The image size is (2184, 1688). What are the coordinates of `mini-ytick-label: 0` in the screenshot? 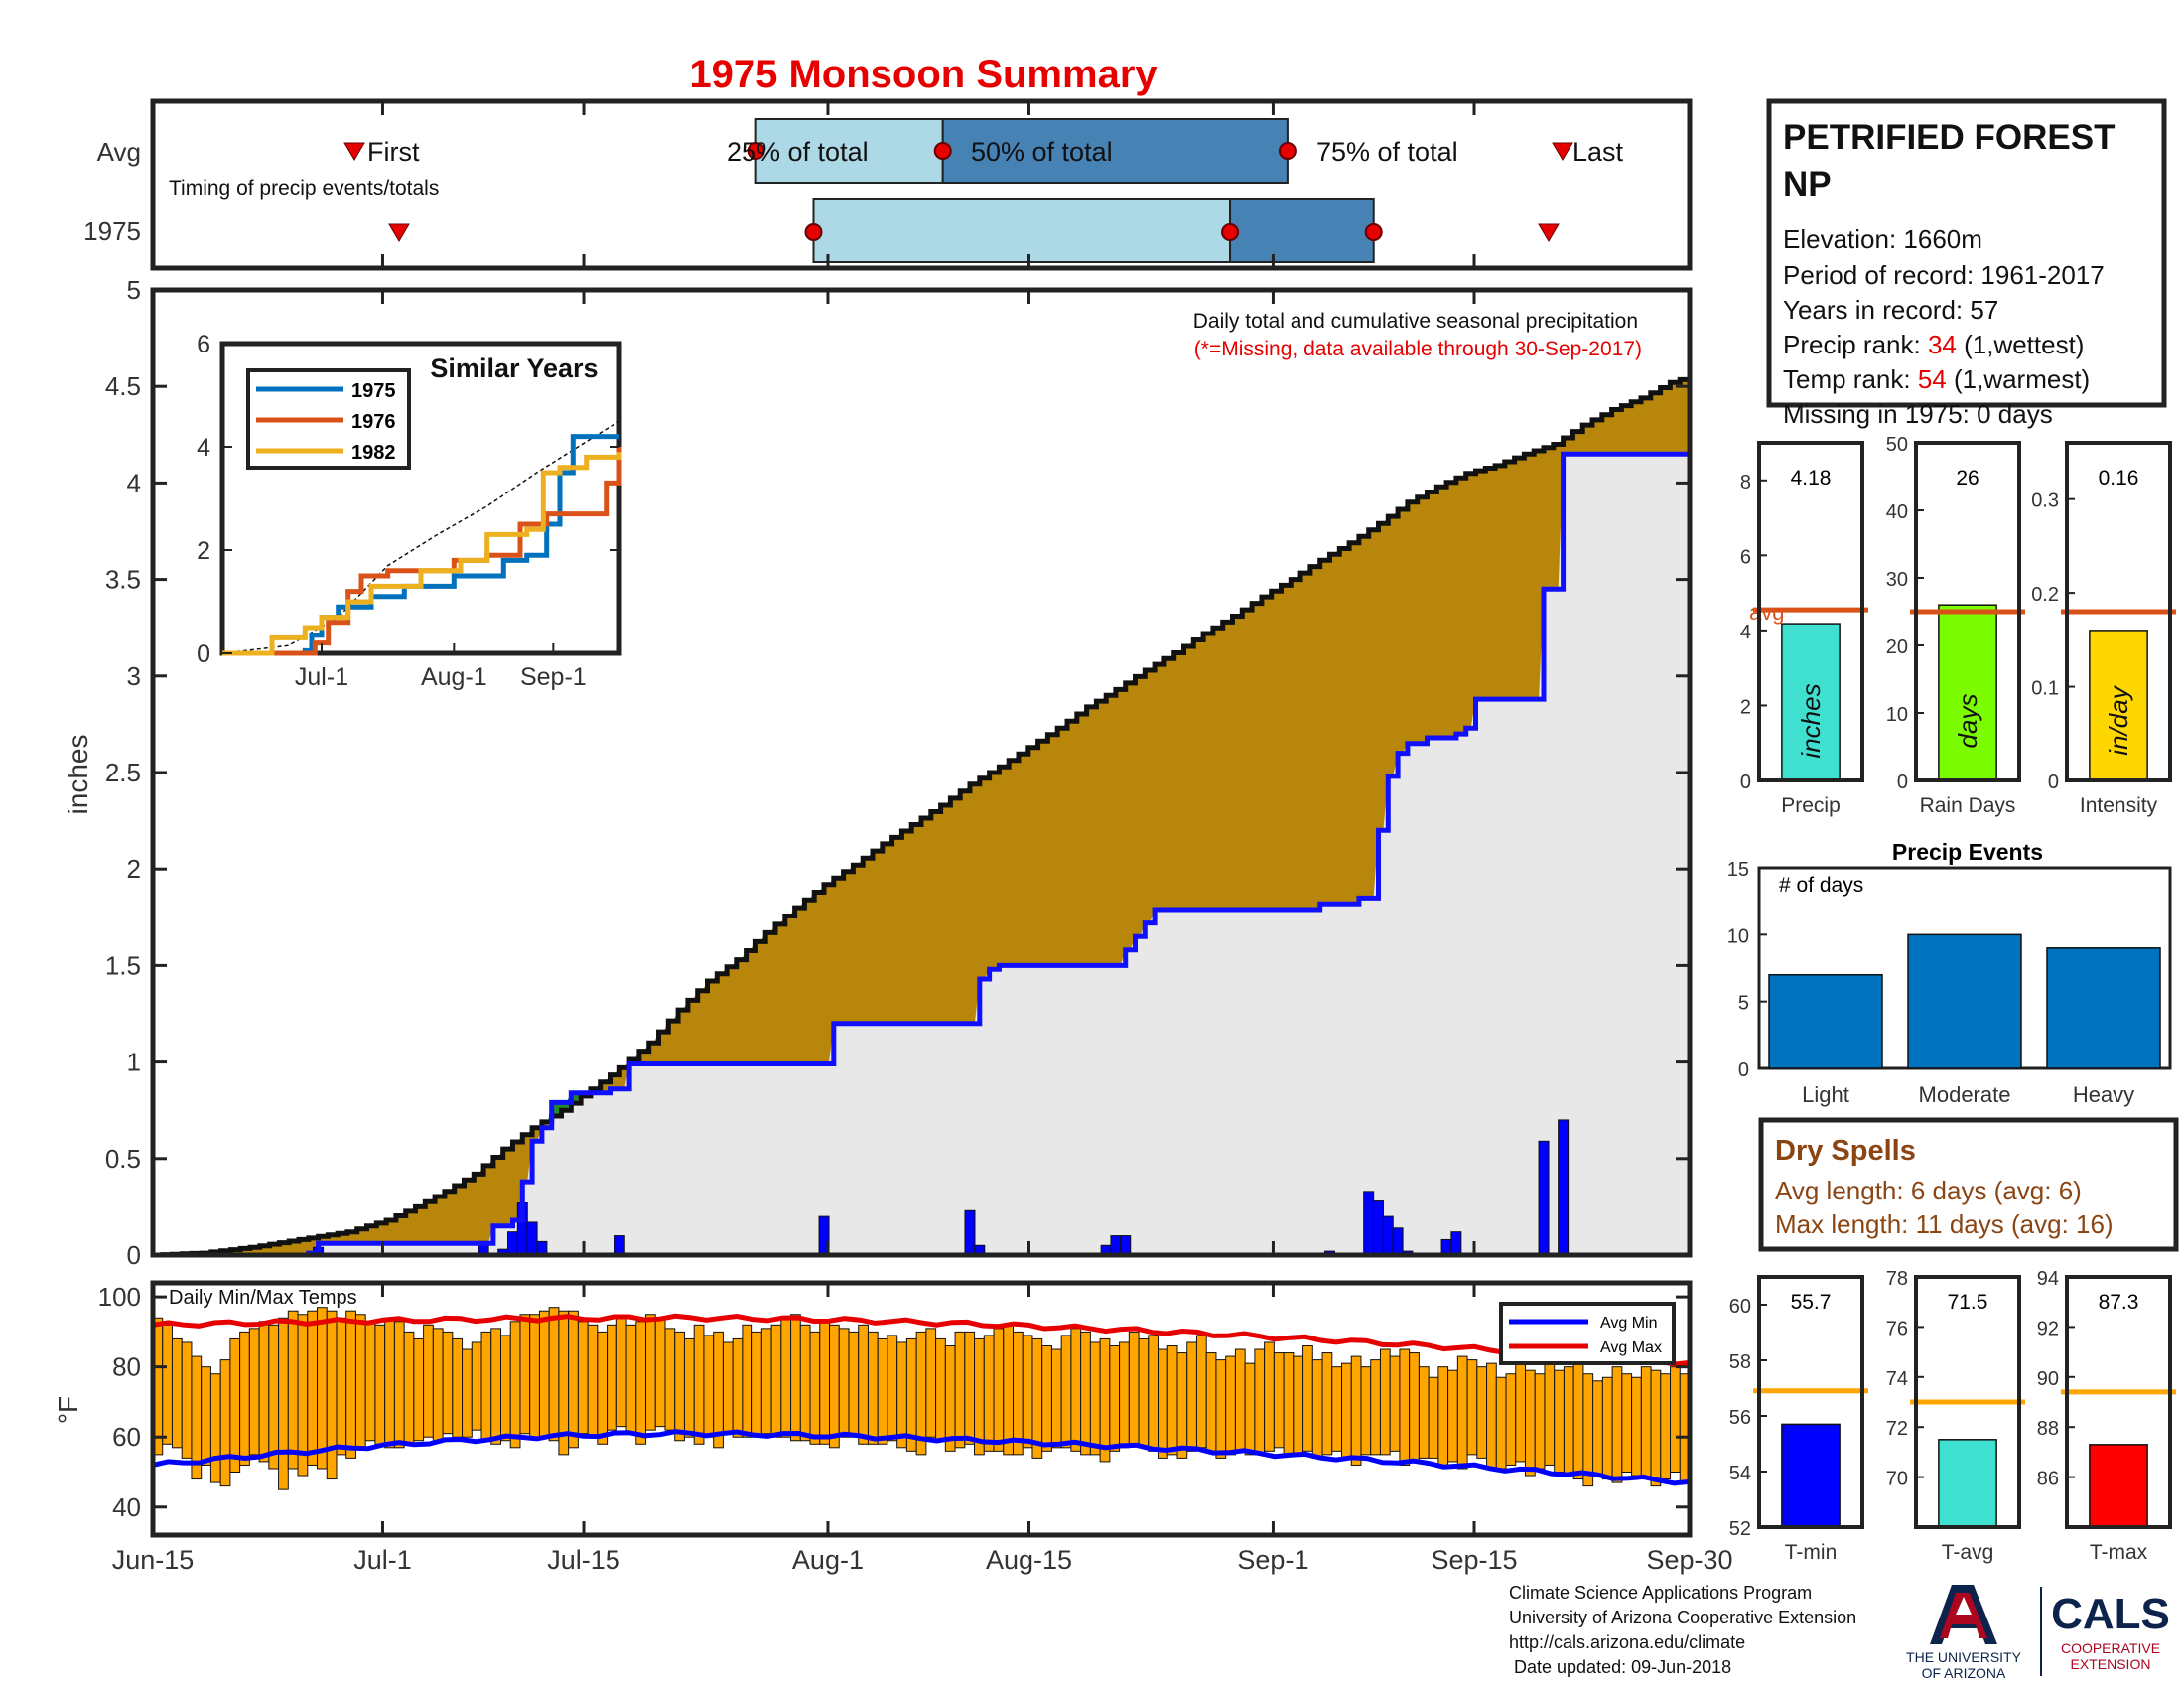 It's located at (2053, 782).